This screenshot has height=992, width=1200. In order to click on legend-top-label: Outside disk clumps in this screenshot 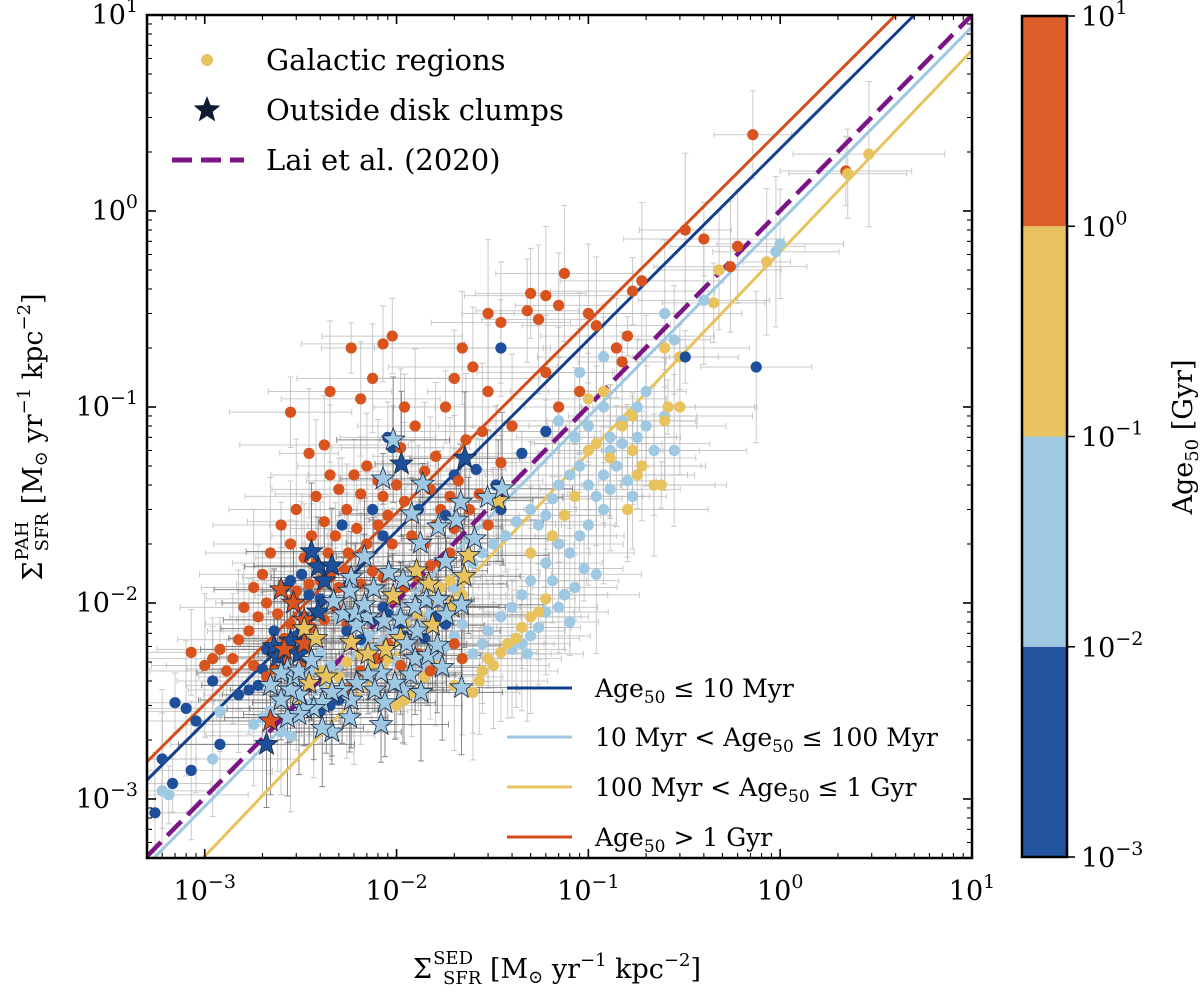, I will do `click(415, 110)`.